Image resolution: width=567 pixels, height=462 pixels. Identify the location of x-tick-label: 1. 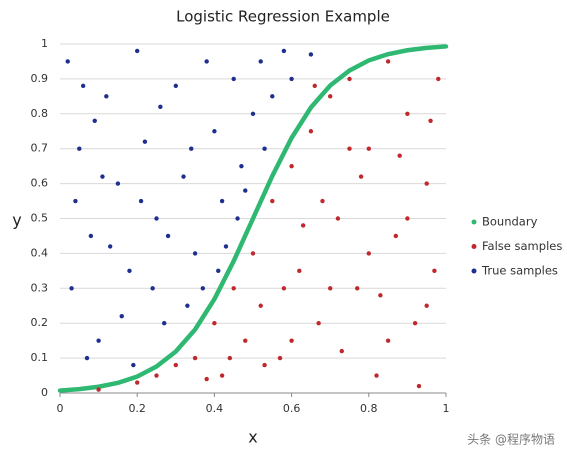
(446, 408).